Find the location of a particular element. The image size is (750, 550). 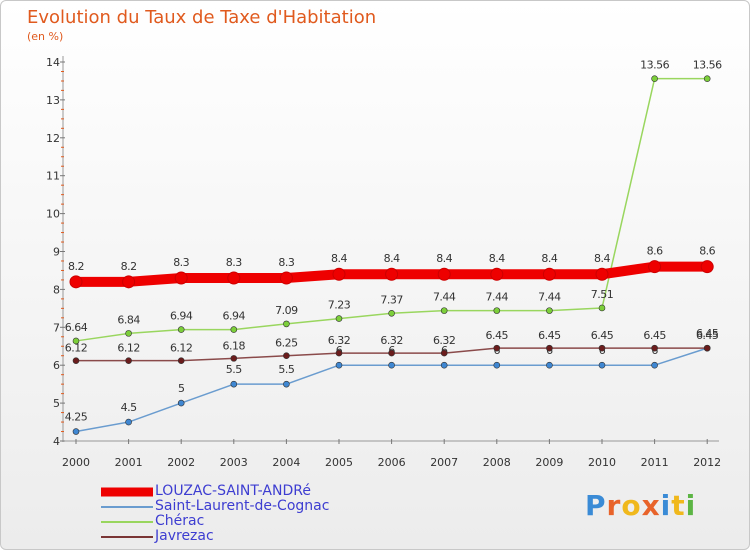

y-tick-label: 6 is located at coordinates (56, 365).